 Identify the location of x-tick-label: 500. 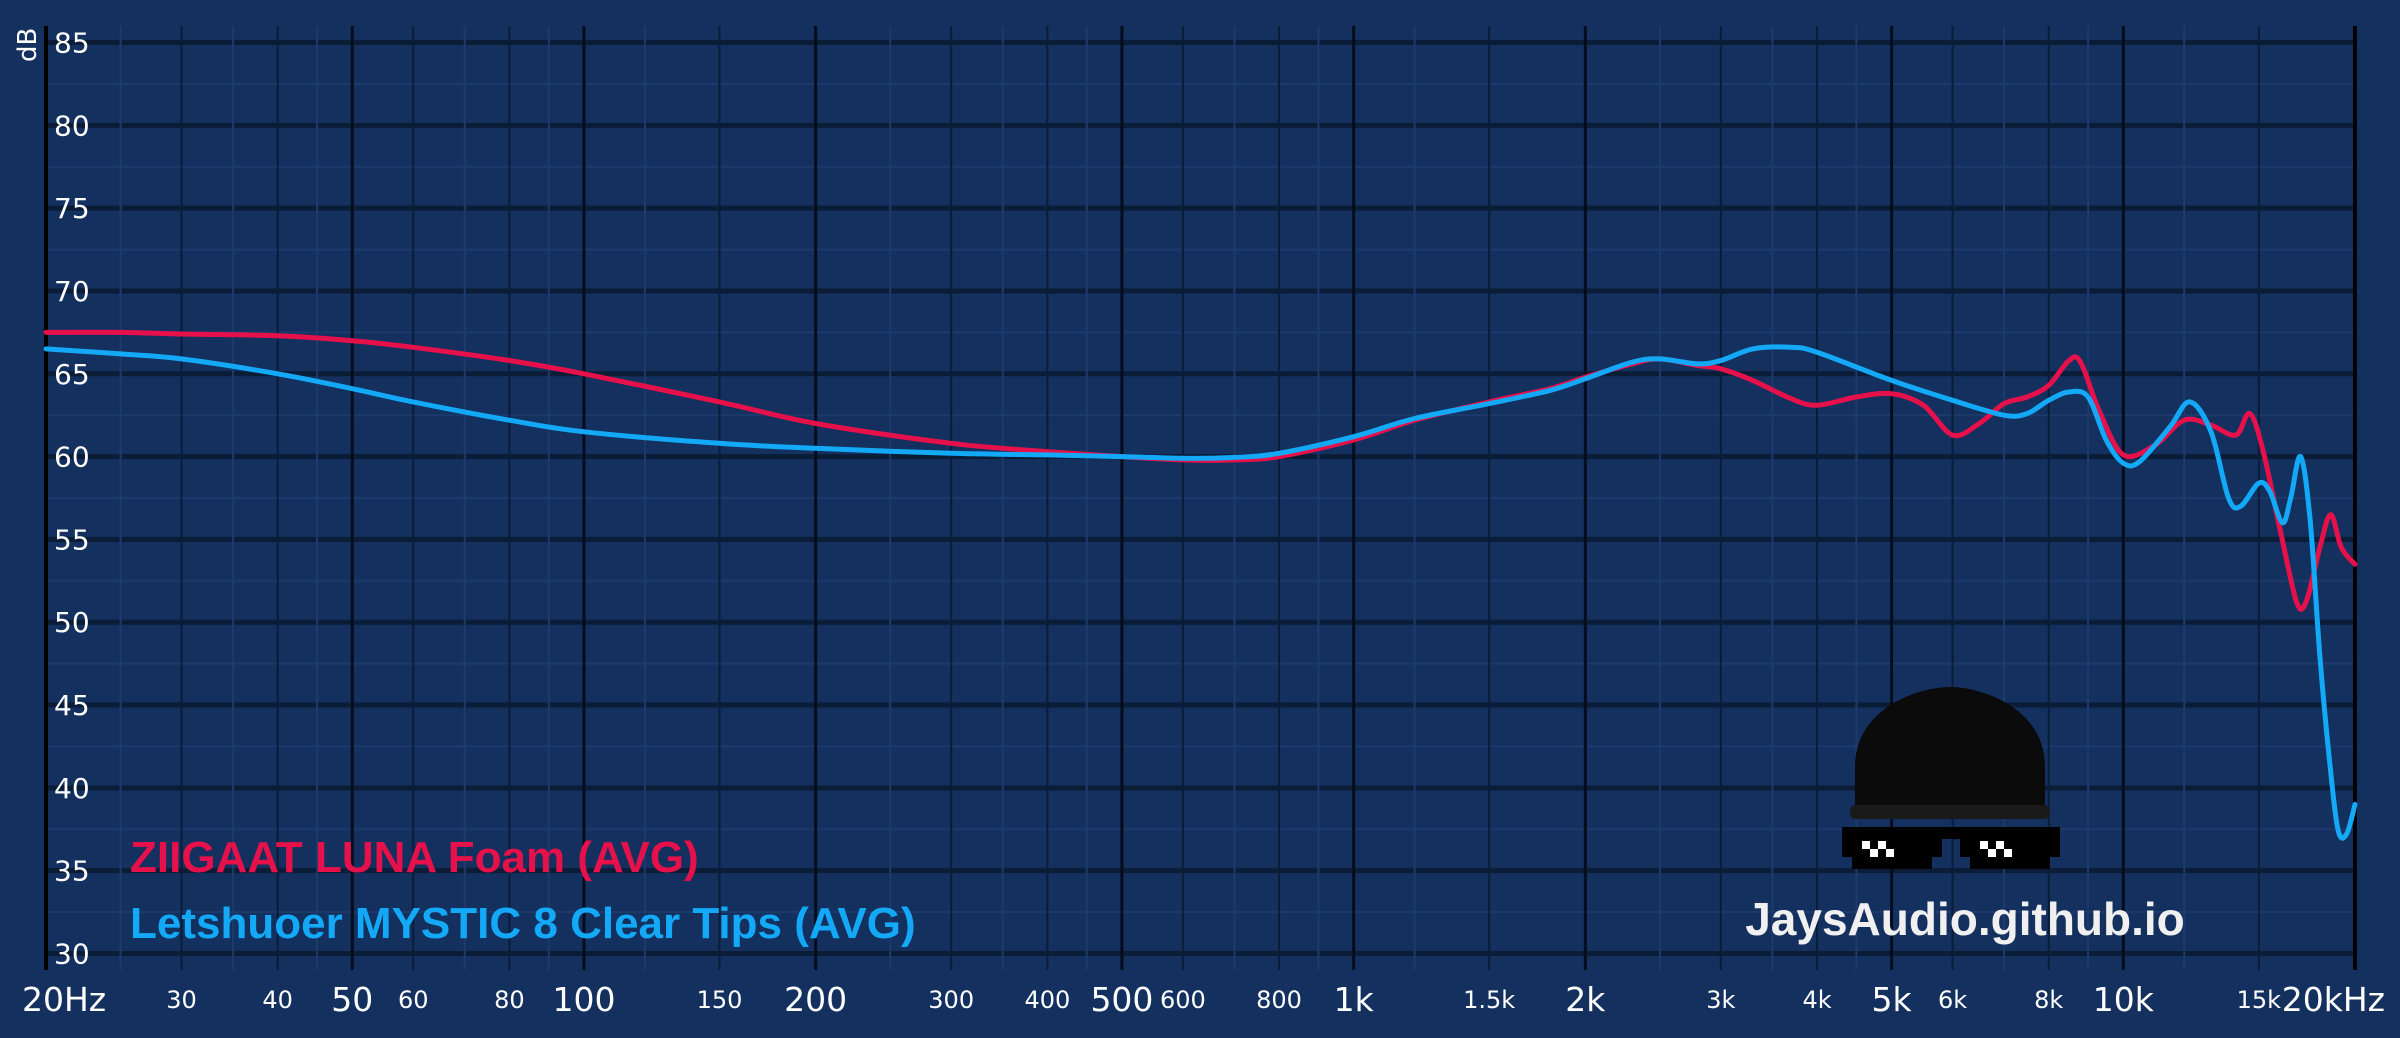
(1121, 999).